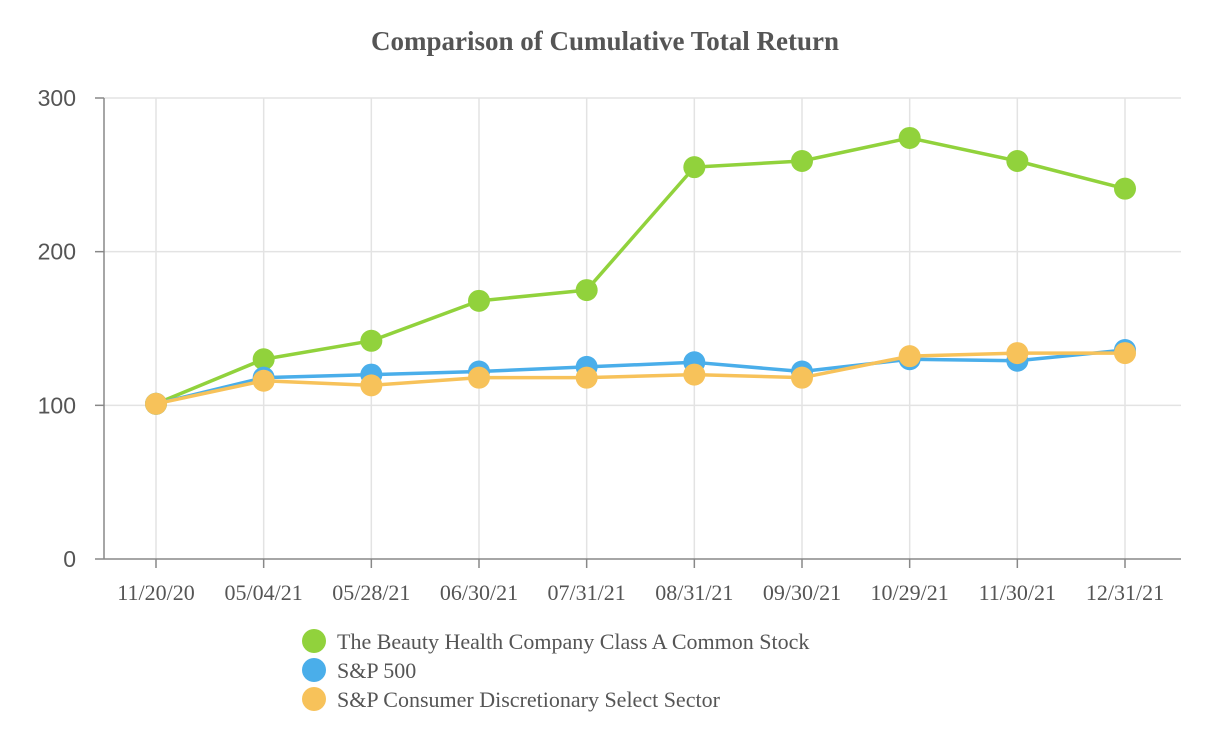  Describe the element at coordinates (802, 592) in the screenshot. I see `x-tick-label: 09/30/21` at that location.